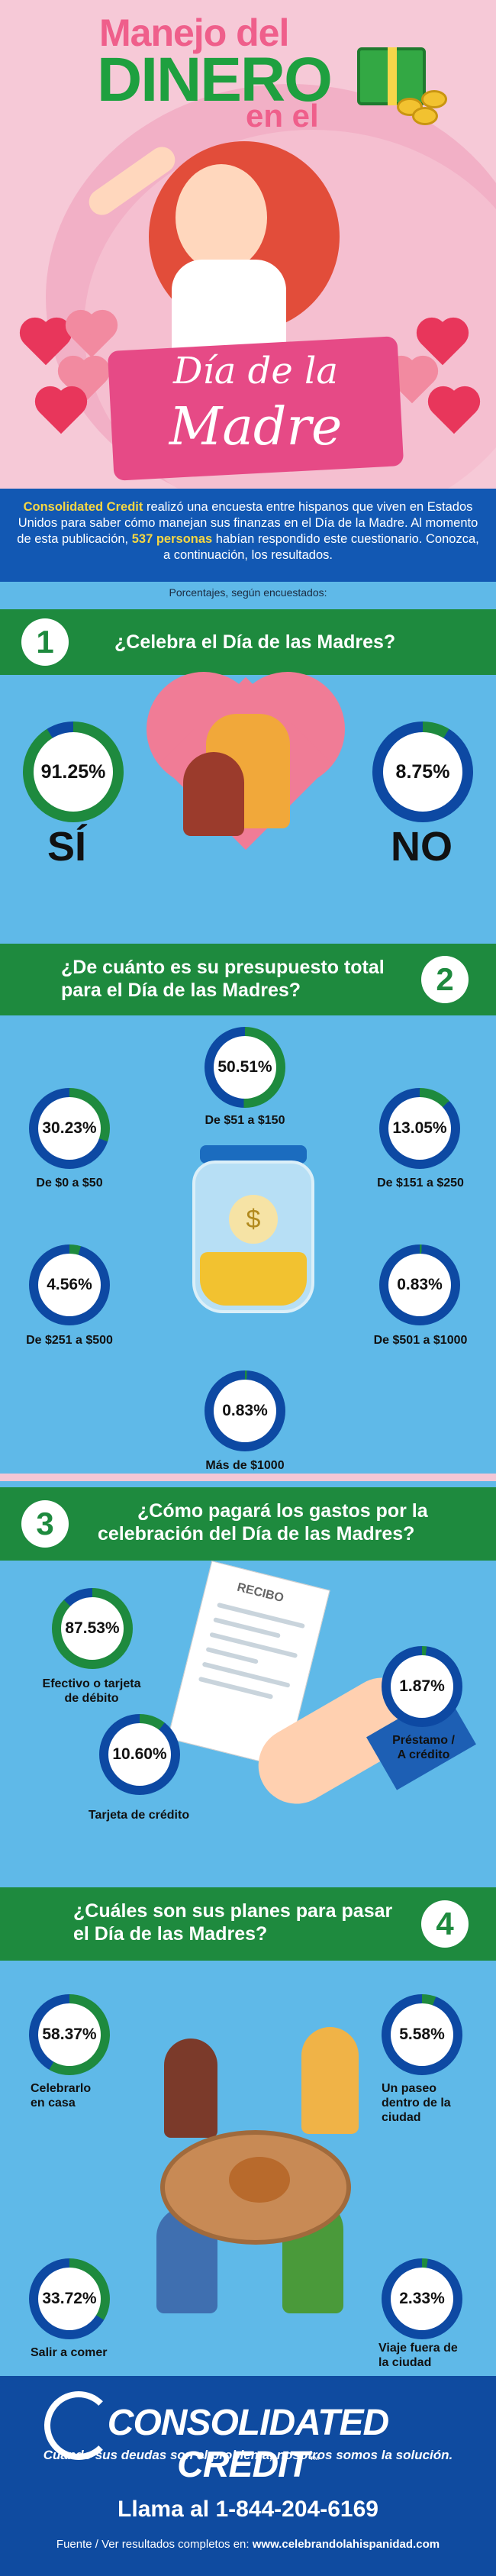 The image size is (496, 2576). I want to click on donut-value: 4.56%, so click(69, 1285).